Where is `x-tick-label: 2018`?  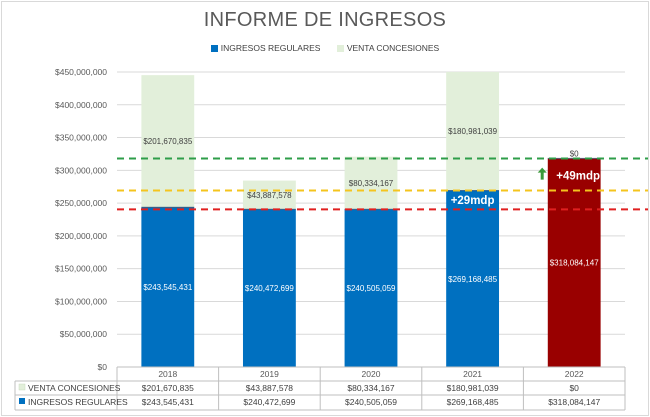 x-tick-label: 2018 is located at coordinates (167, 374).